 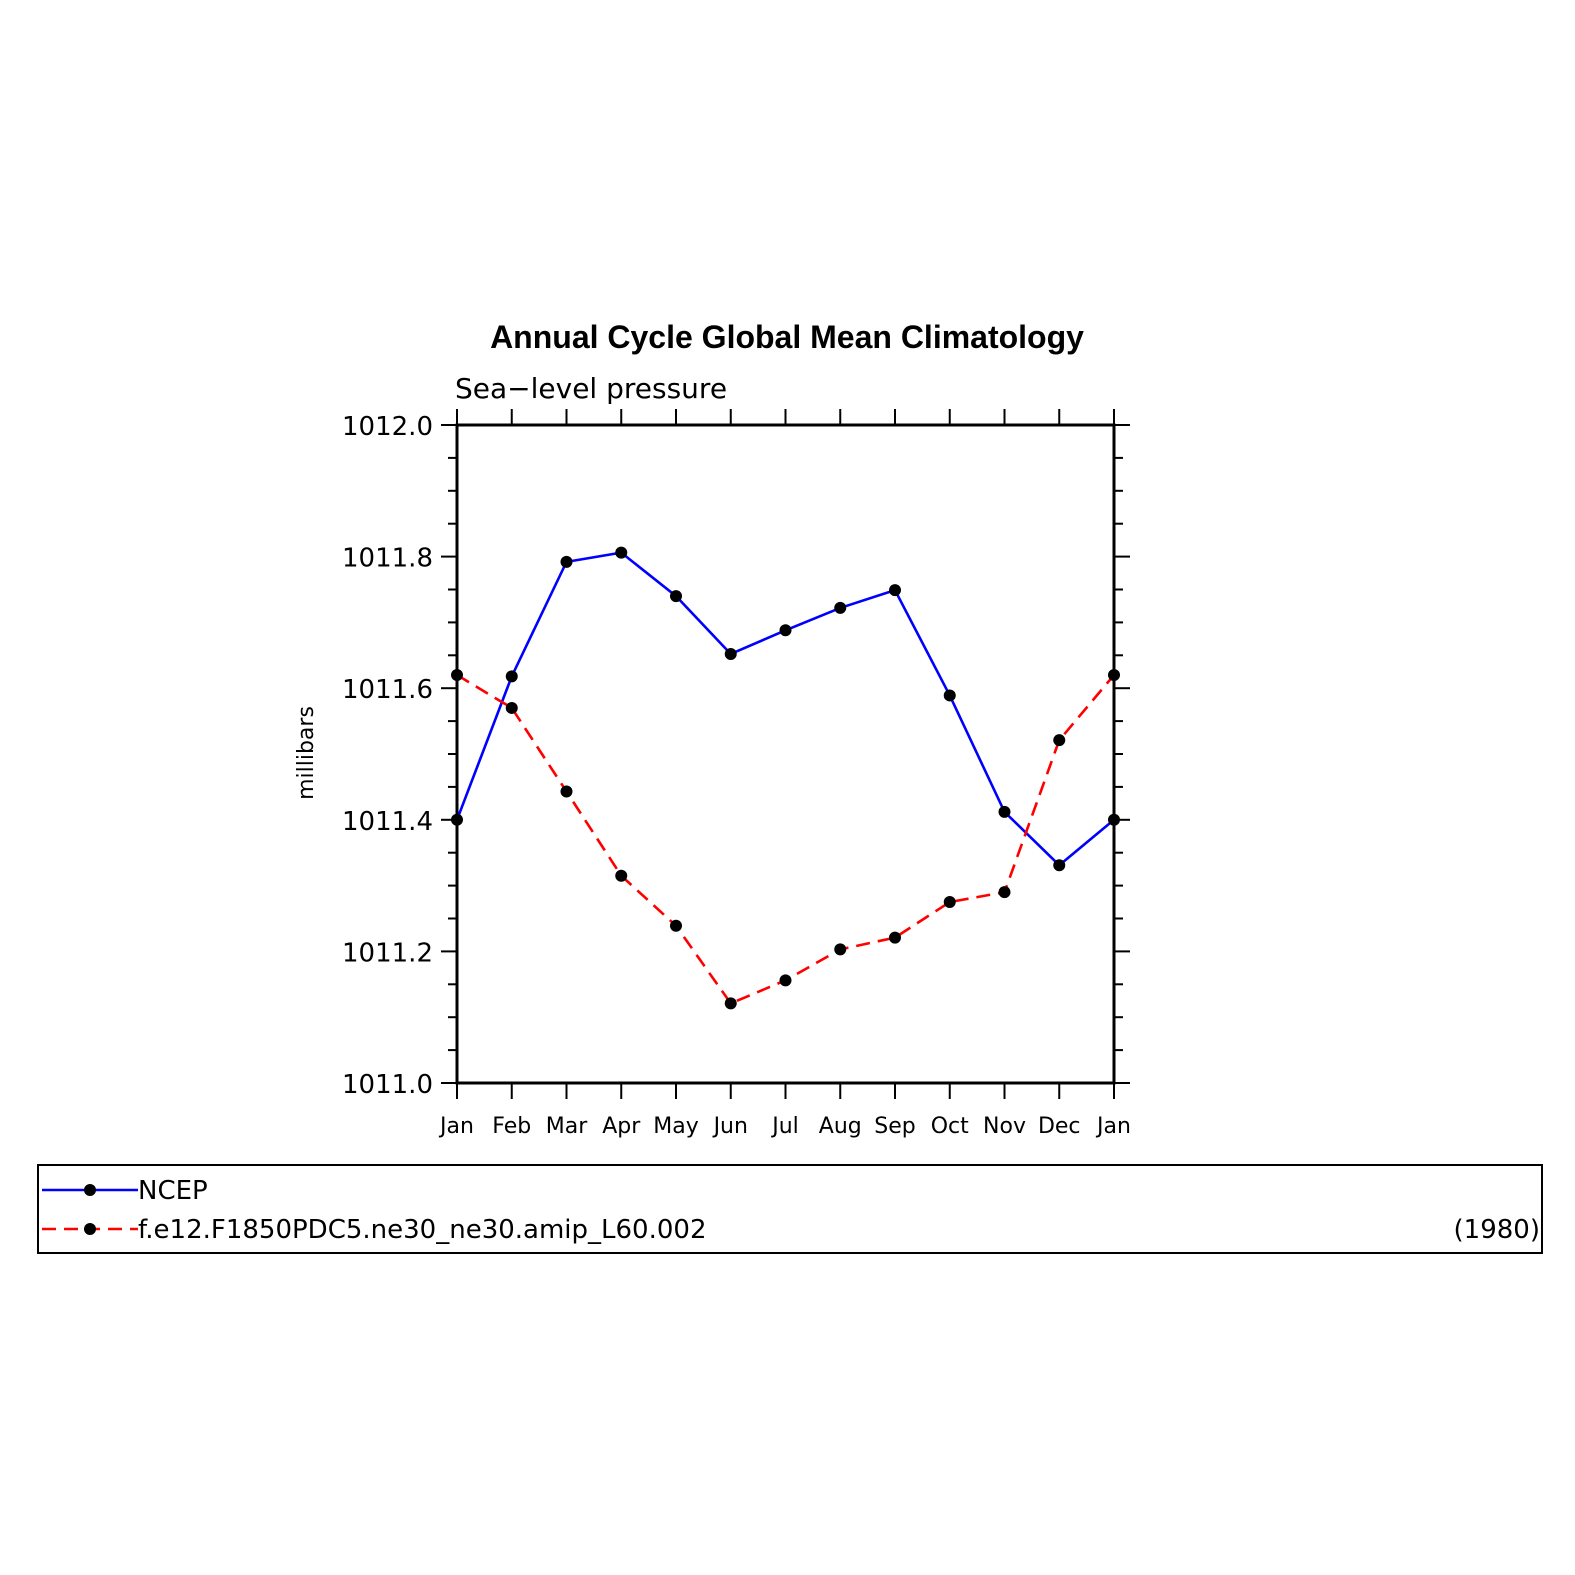 I want to click on y-tick-label: 1011.4, so click(x=387, y=822).